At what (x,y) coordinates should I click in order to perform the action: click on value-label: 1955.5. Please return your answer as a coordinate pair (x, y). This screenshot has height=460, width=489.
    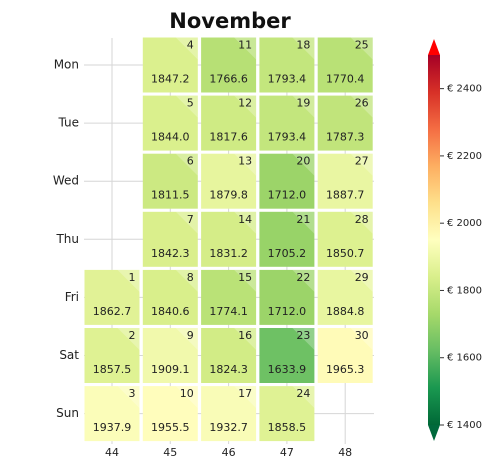
    Looking at the image, I should click on (170, 427).